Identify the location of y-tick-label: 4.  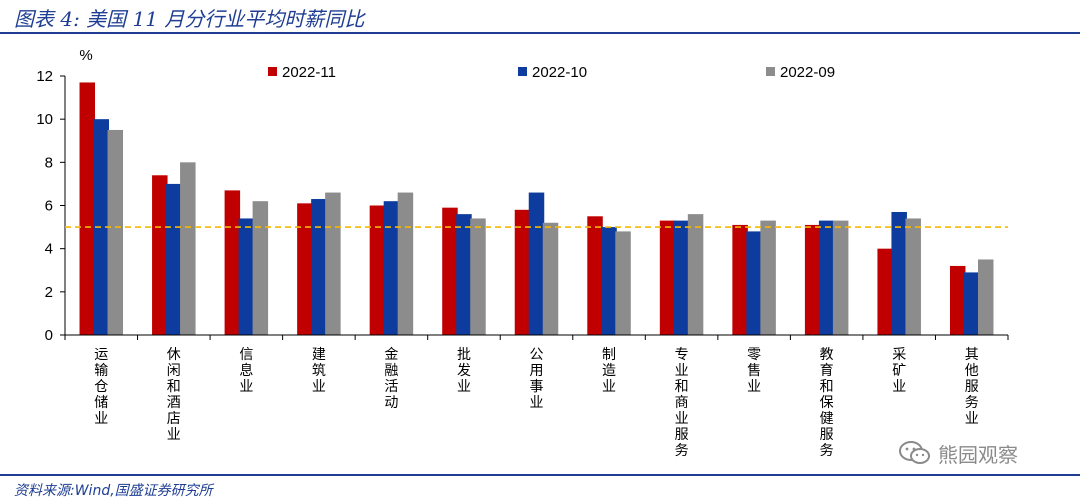
(49, 249).